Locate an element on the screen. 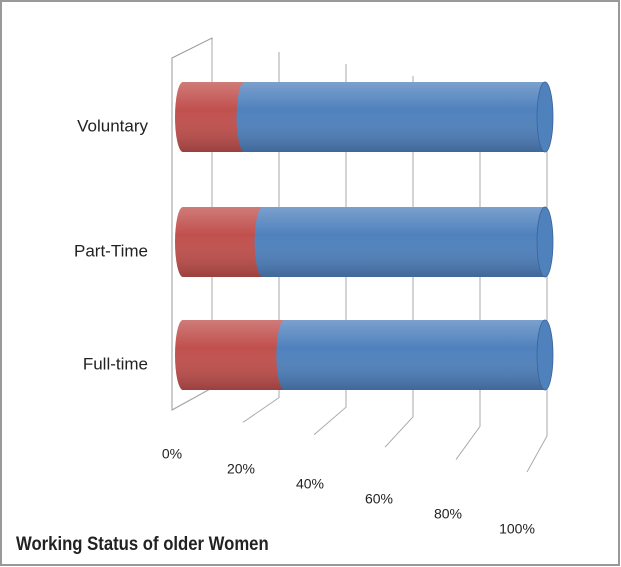 This screenshot has width=621, height=567. chart-title: Working Status of older Women is located at coordinates (142, 543).